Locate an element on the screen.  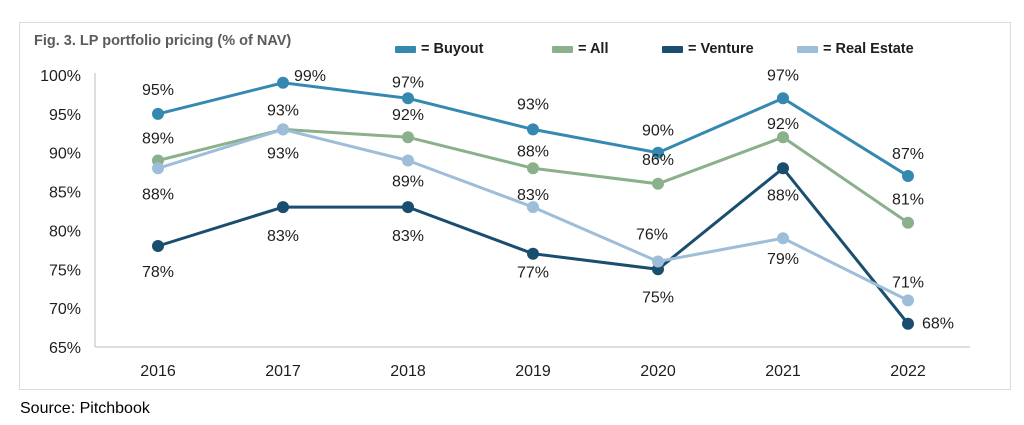
legend-label-real-estate: = Real Estate is located at coordinates (868, 49).